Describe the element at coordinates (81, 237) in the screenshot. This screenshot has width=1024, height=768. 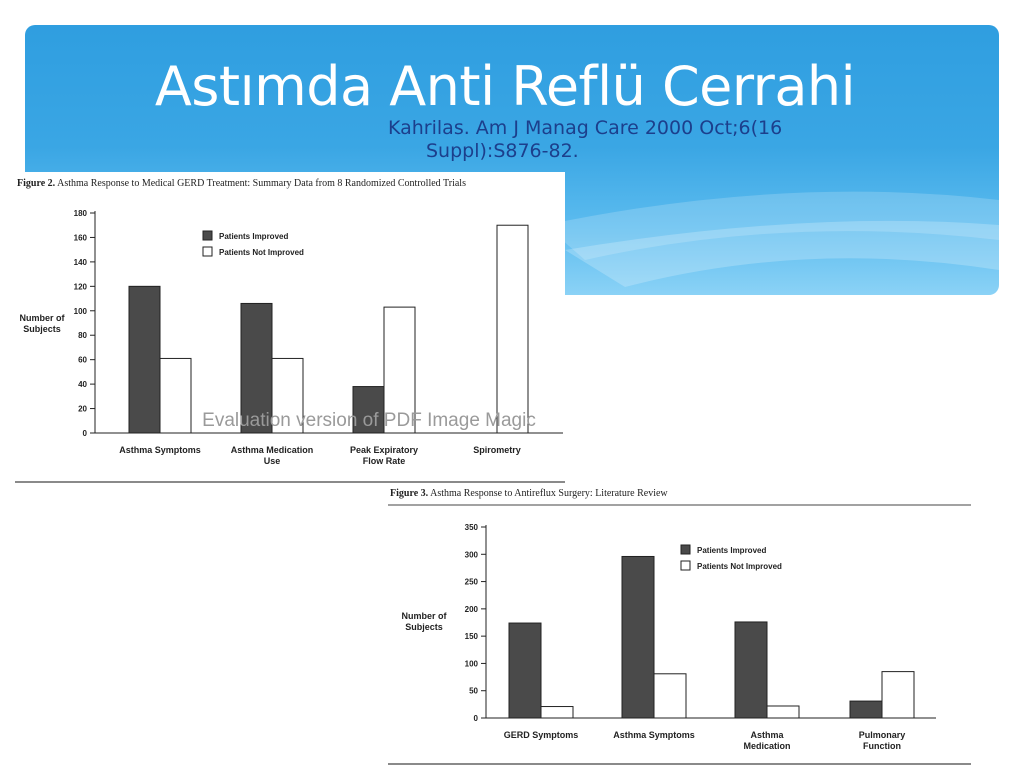
I see `fig2-y-tick-label: 160` at that location.